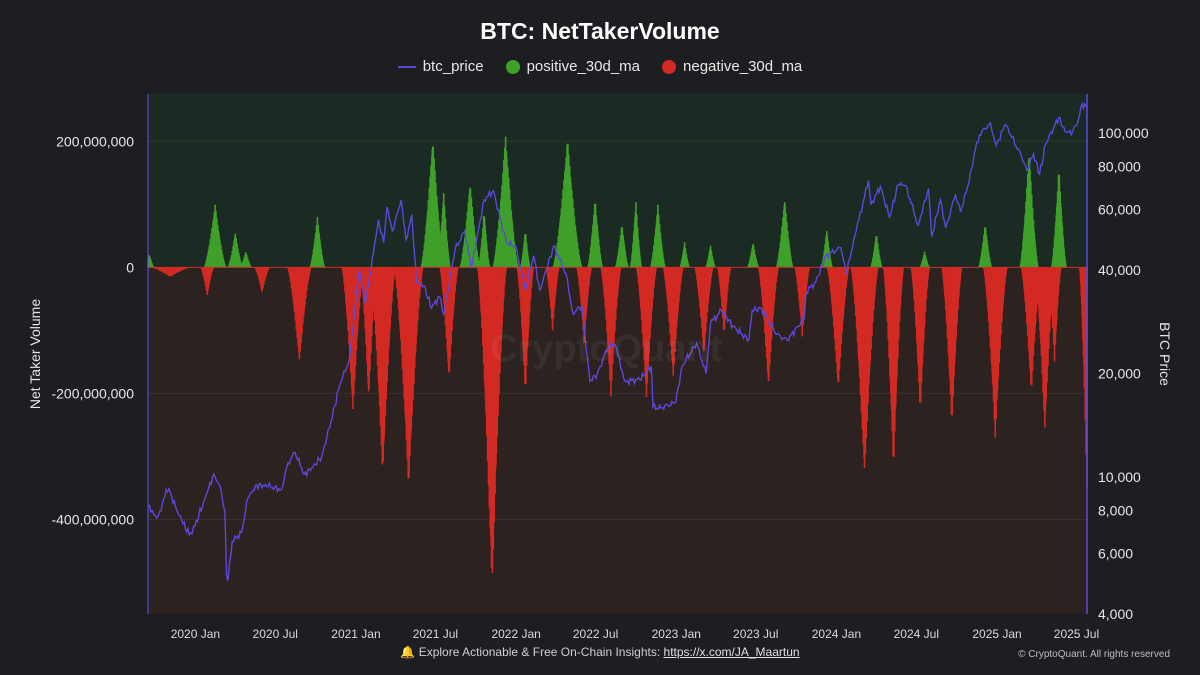  I want to click on x-tick-label: 2025 Jan, so click(996, 634).